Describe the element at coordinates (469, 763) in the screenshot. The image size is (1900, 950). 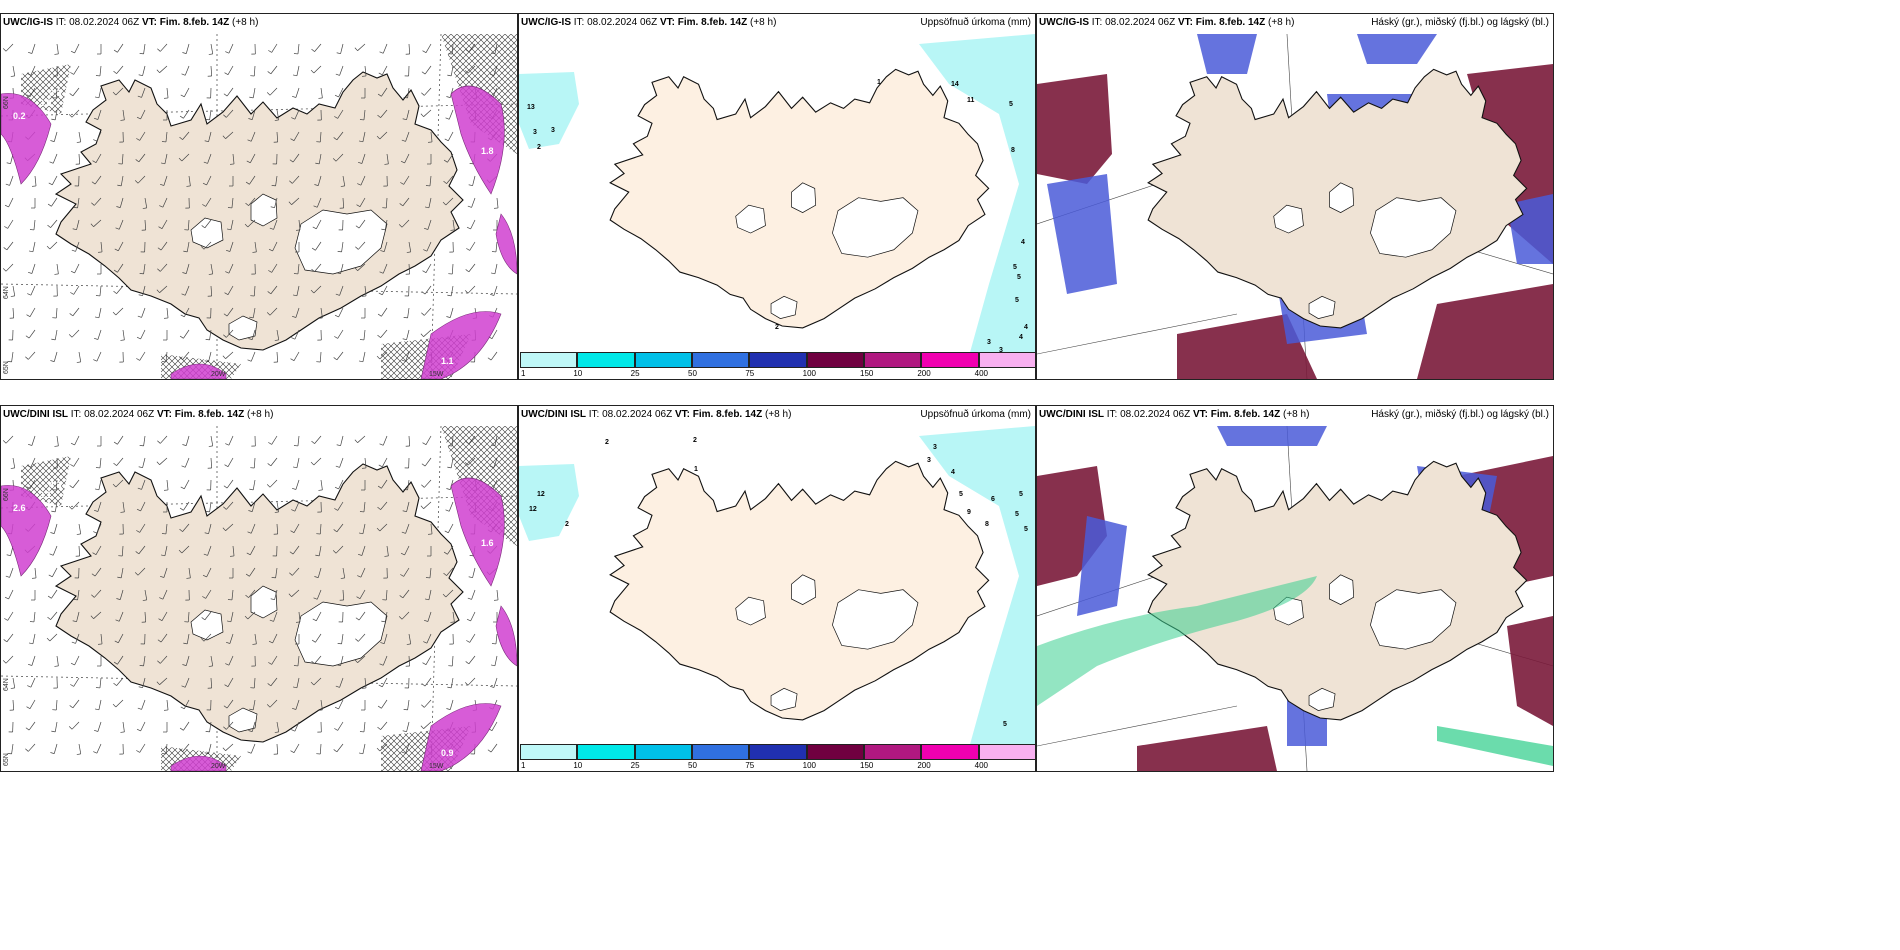
I see `icing-value-label: 1.9` at that location.